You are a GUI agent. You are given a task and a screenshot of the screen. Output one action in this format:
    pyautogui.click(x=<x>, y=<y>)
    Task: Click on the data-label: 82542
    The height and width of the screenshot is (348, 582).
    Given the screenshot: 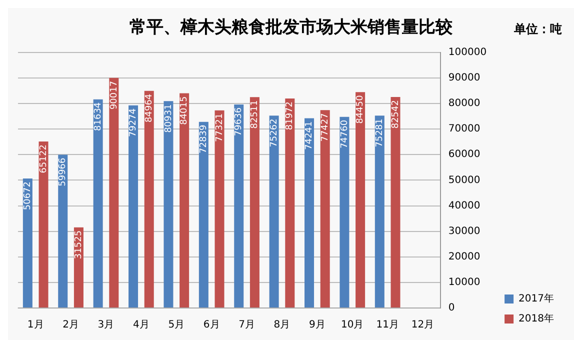 What is the action you would take?
    pyautogui.click(x=395, y=114)
    